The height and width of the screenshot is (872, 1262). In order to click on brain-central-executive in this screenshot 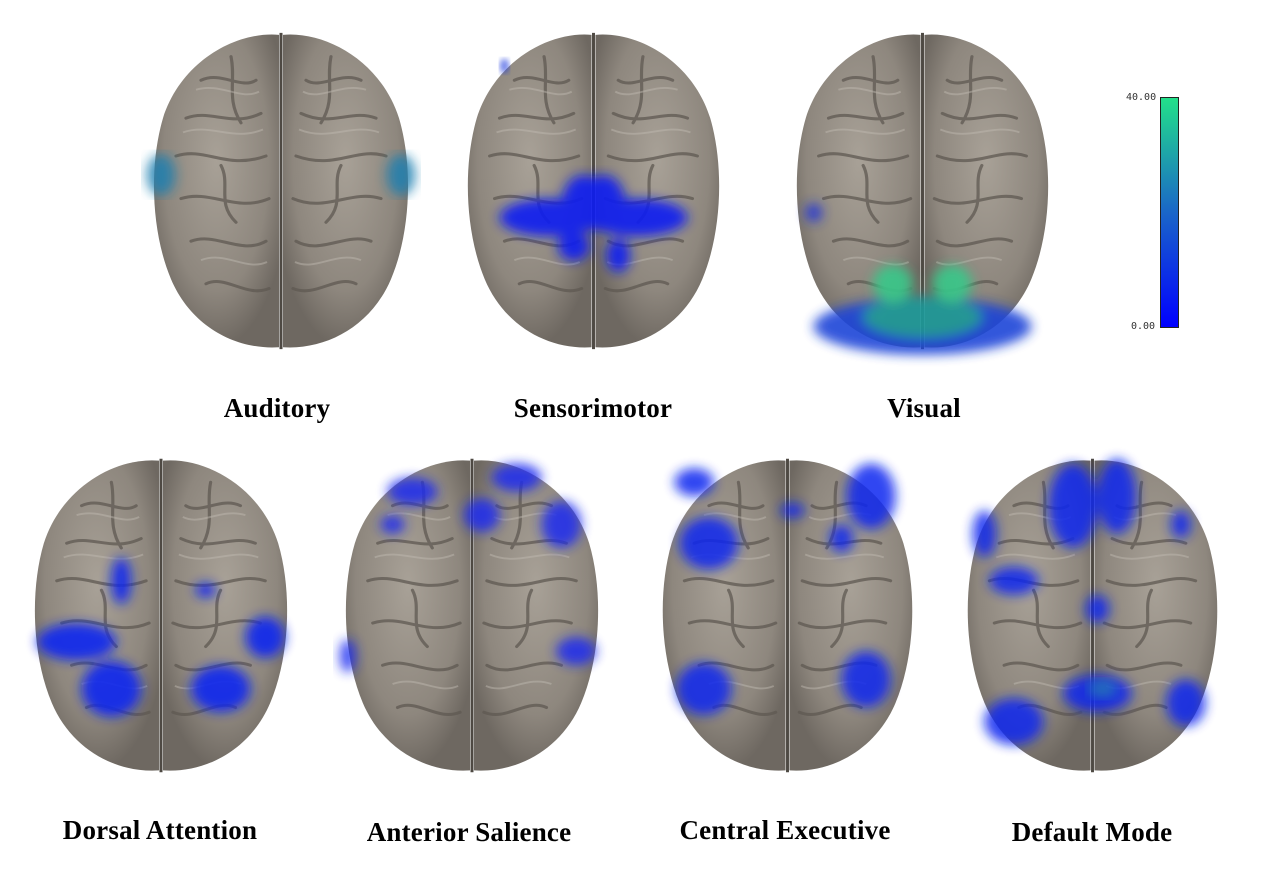, I will do `click(787, 616)`.